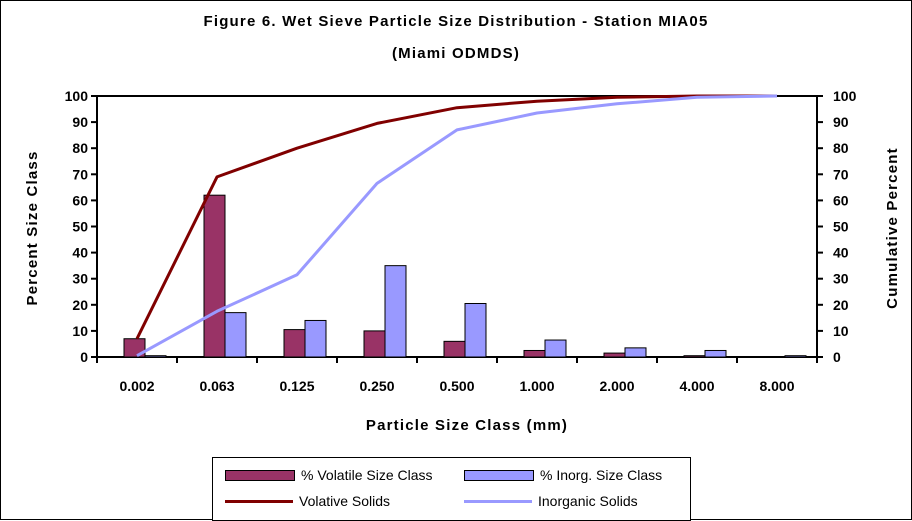 The width and height of the screenshot is (912, 521). What do you see at coordinates (536, 386) in the screenshot?
I see `x-tick-label-1.000: 1.000` at bounding box center [536, 386].